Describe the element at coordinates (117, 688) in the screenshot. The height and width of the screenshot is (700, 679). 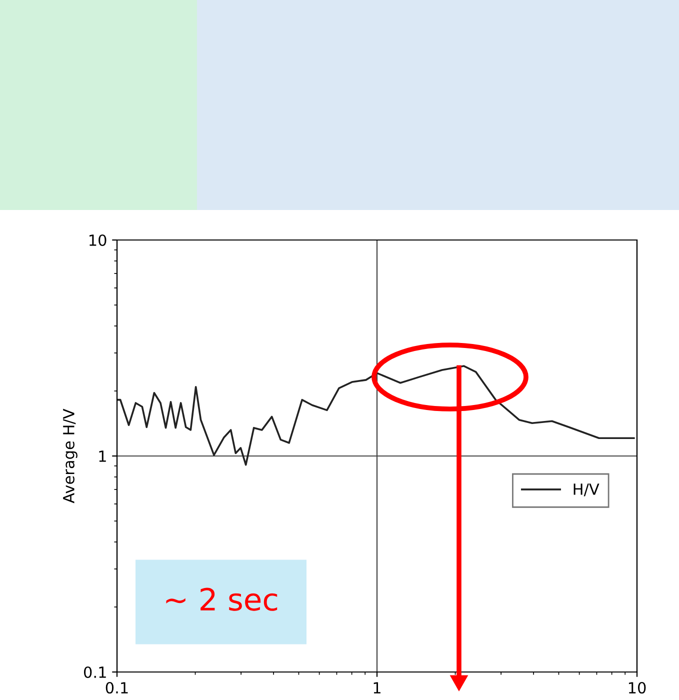
I see `x-tick-label: 0.1` at that location.